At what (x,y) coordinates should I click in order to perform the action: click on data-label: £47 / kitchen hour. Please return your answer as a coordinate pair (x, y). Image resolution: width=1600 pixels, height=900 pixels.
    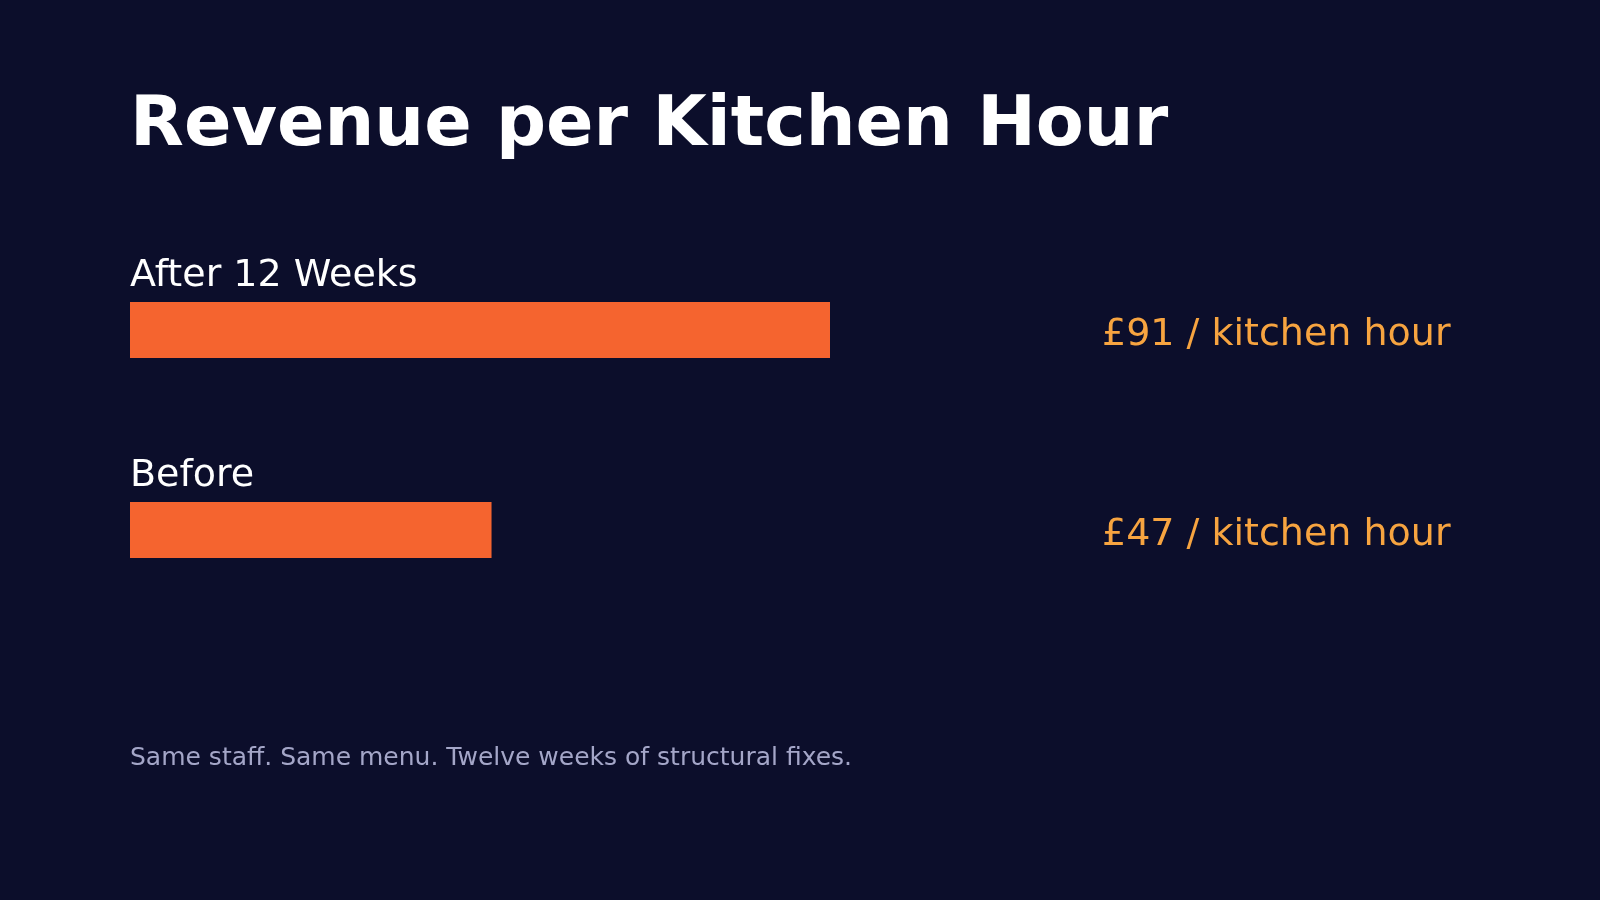
    Looking at the image, I should click on (1276, 532).